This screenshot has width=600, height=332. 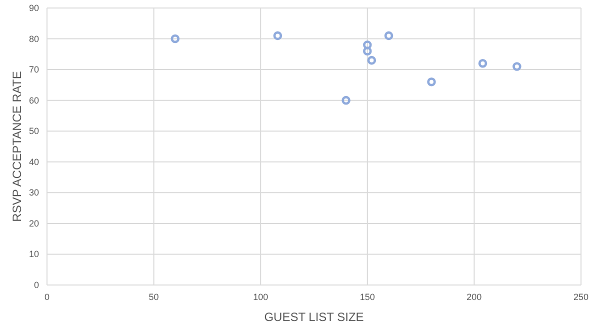 I want to click on x-tick-label: 100, so click(x=260, y=297).